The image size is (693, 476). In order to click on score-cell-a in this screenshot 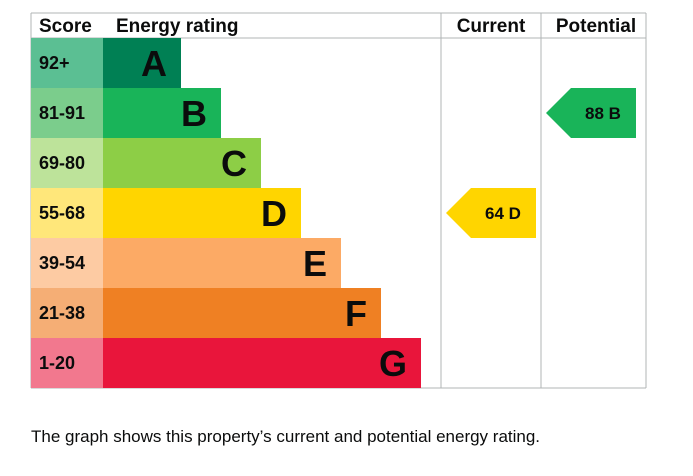, I will do `click(67, 63)`.